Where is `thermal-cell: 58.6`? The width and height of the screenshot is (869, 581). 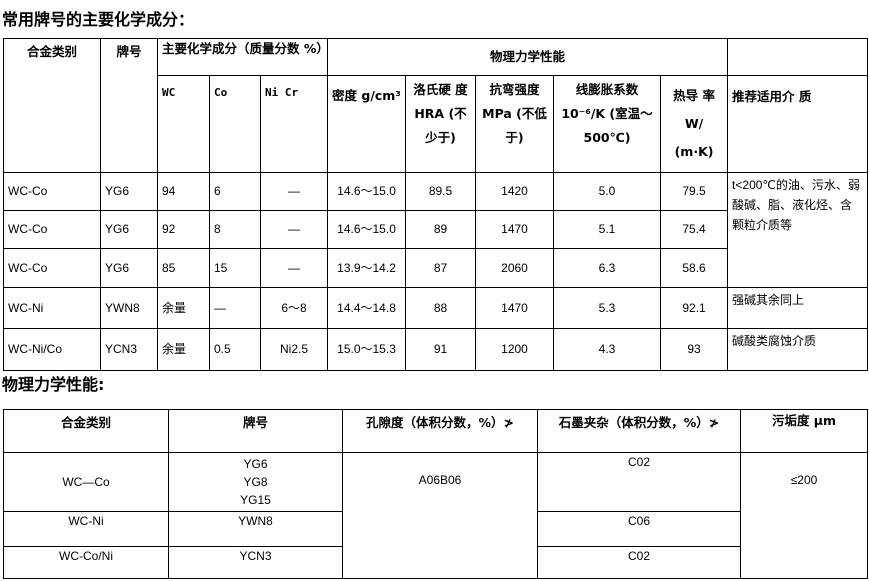 thermal-cell: 58.6 is located at coordinates (694, 268).